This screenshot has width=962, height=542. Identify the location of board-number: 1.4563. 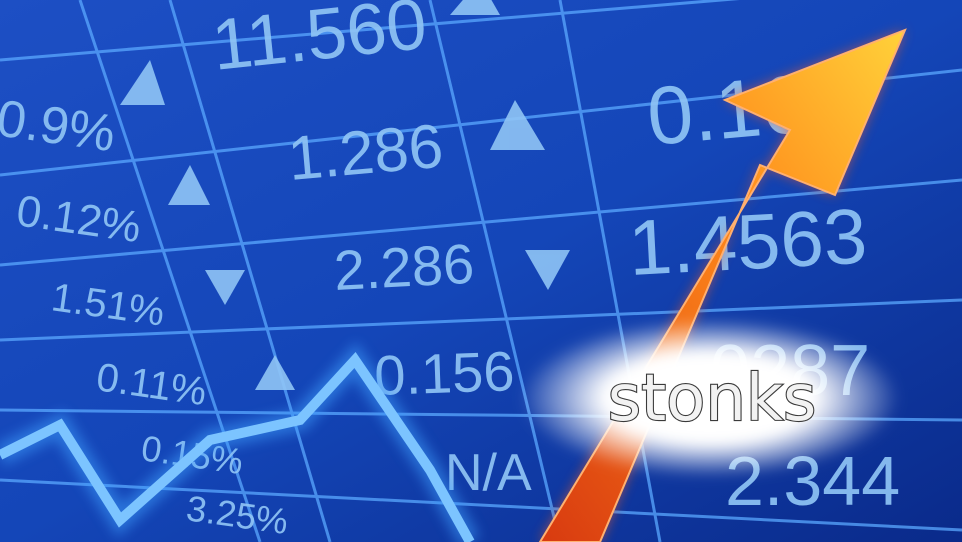
(747, 242).